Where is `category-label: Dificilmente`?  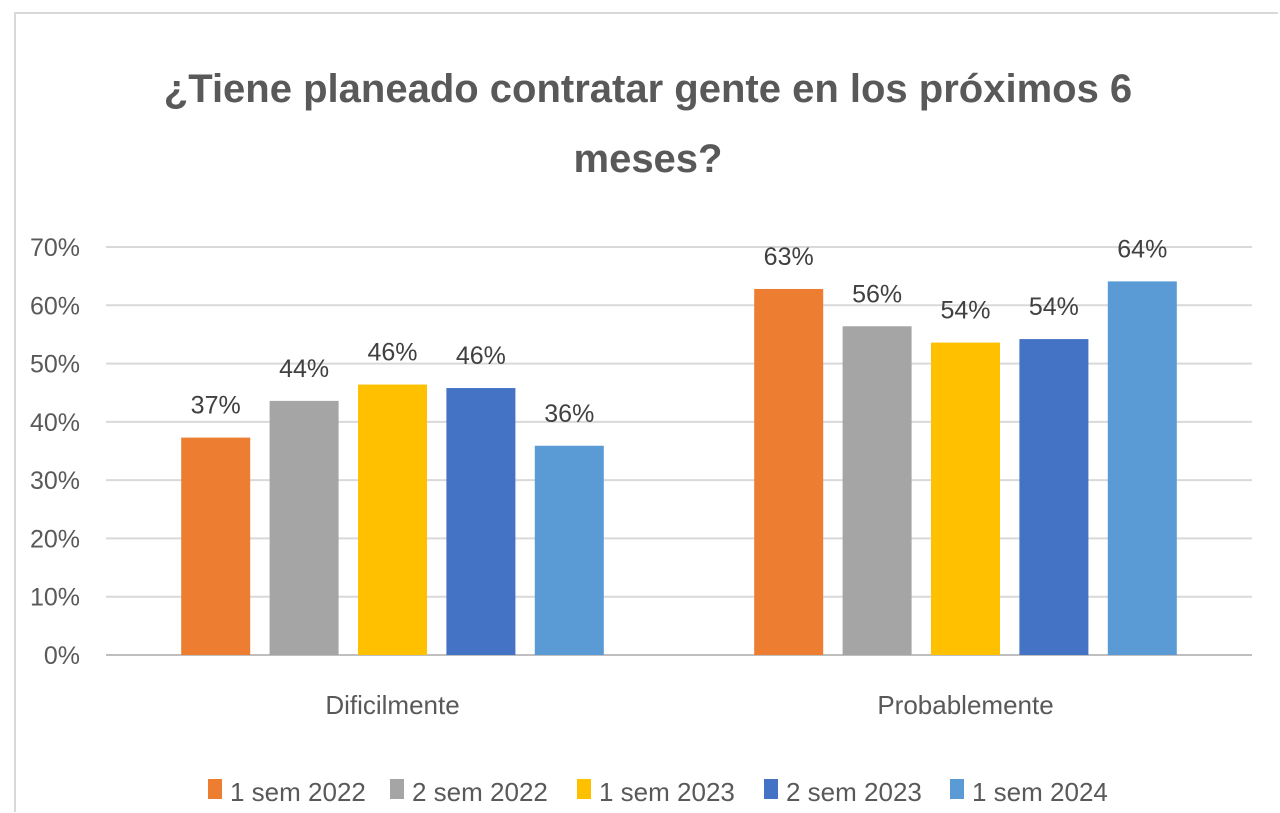 category-label: Dificilmente is located at coordinates (392, 705).